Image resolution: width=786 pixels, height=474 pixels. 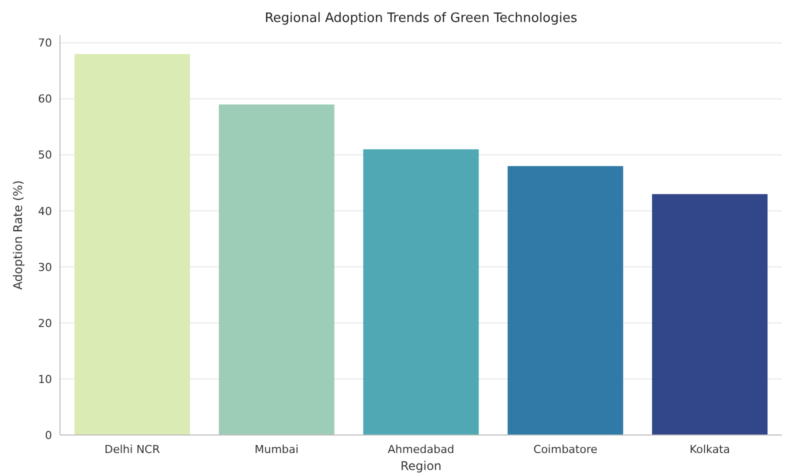 What do you see at coordinates (565, 449) in the screenshot?
I see `x-tick-label: Coimbatore` at bounding box center [565, 449].